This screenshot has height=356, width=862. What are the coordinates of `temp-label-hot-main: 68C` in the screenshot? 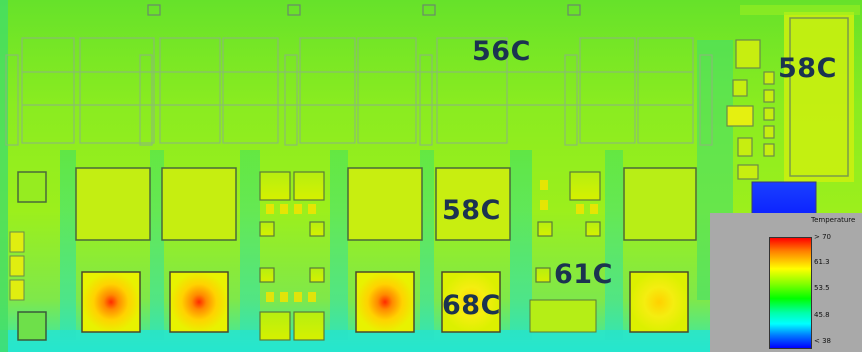 It's located at (471, 305).